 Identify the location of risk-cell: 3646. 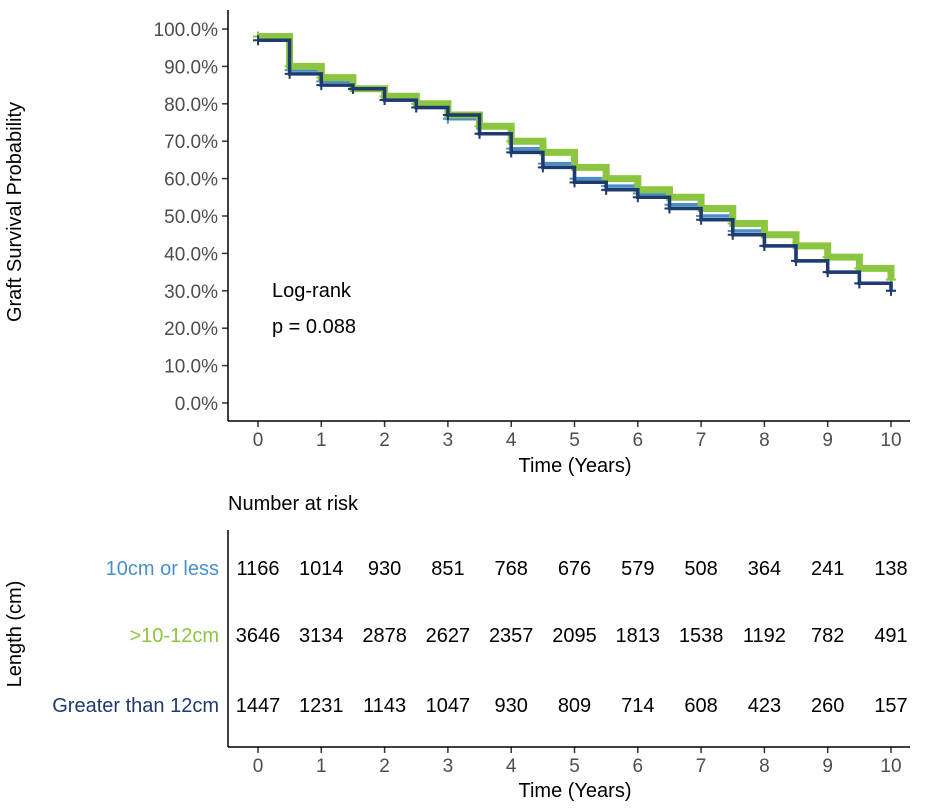
(258, 636).